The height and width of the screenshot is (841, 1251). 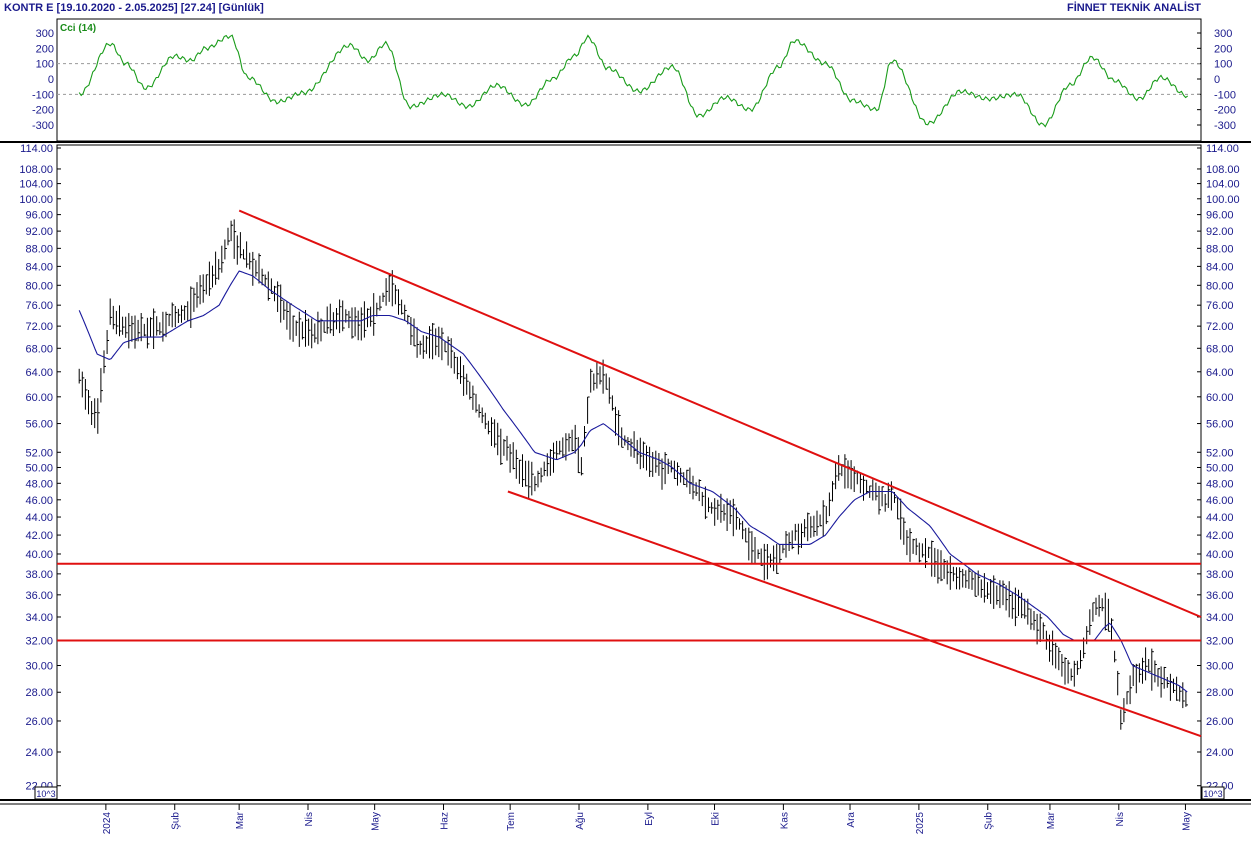 I want to click on cci-tick-right: 0, so click(x=1217, y=80).